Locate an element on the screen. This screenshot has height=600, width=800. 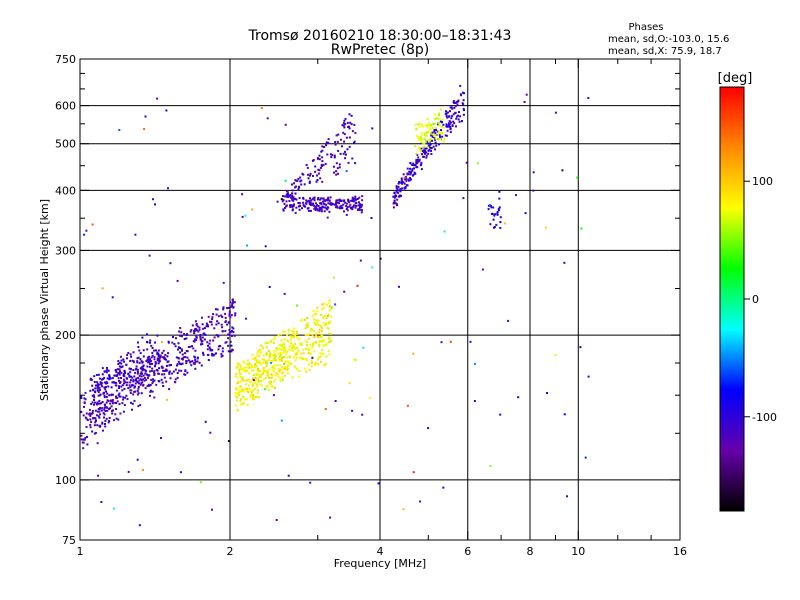
y-tick-label: 100 is located at coordinates (65, 480).